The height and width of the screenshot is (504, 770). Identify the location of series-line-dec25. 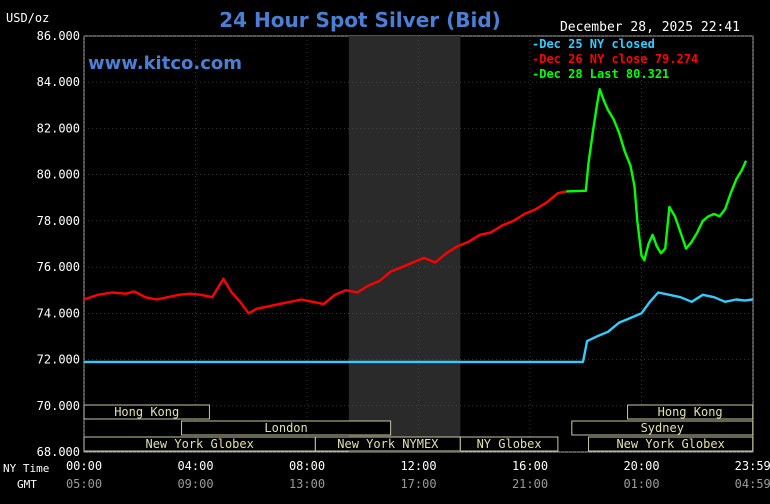
(418, 327).